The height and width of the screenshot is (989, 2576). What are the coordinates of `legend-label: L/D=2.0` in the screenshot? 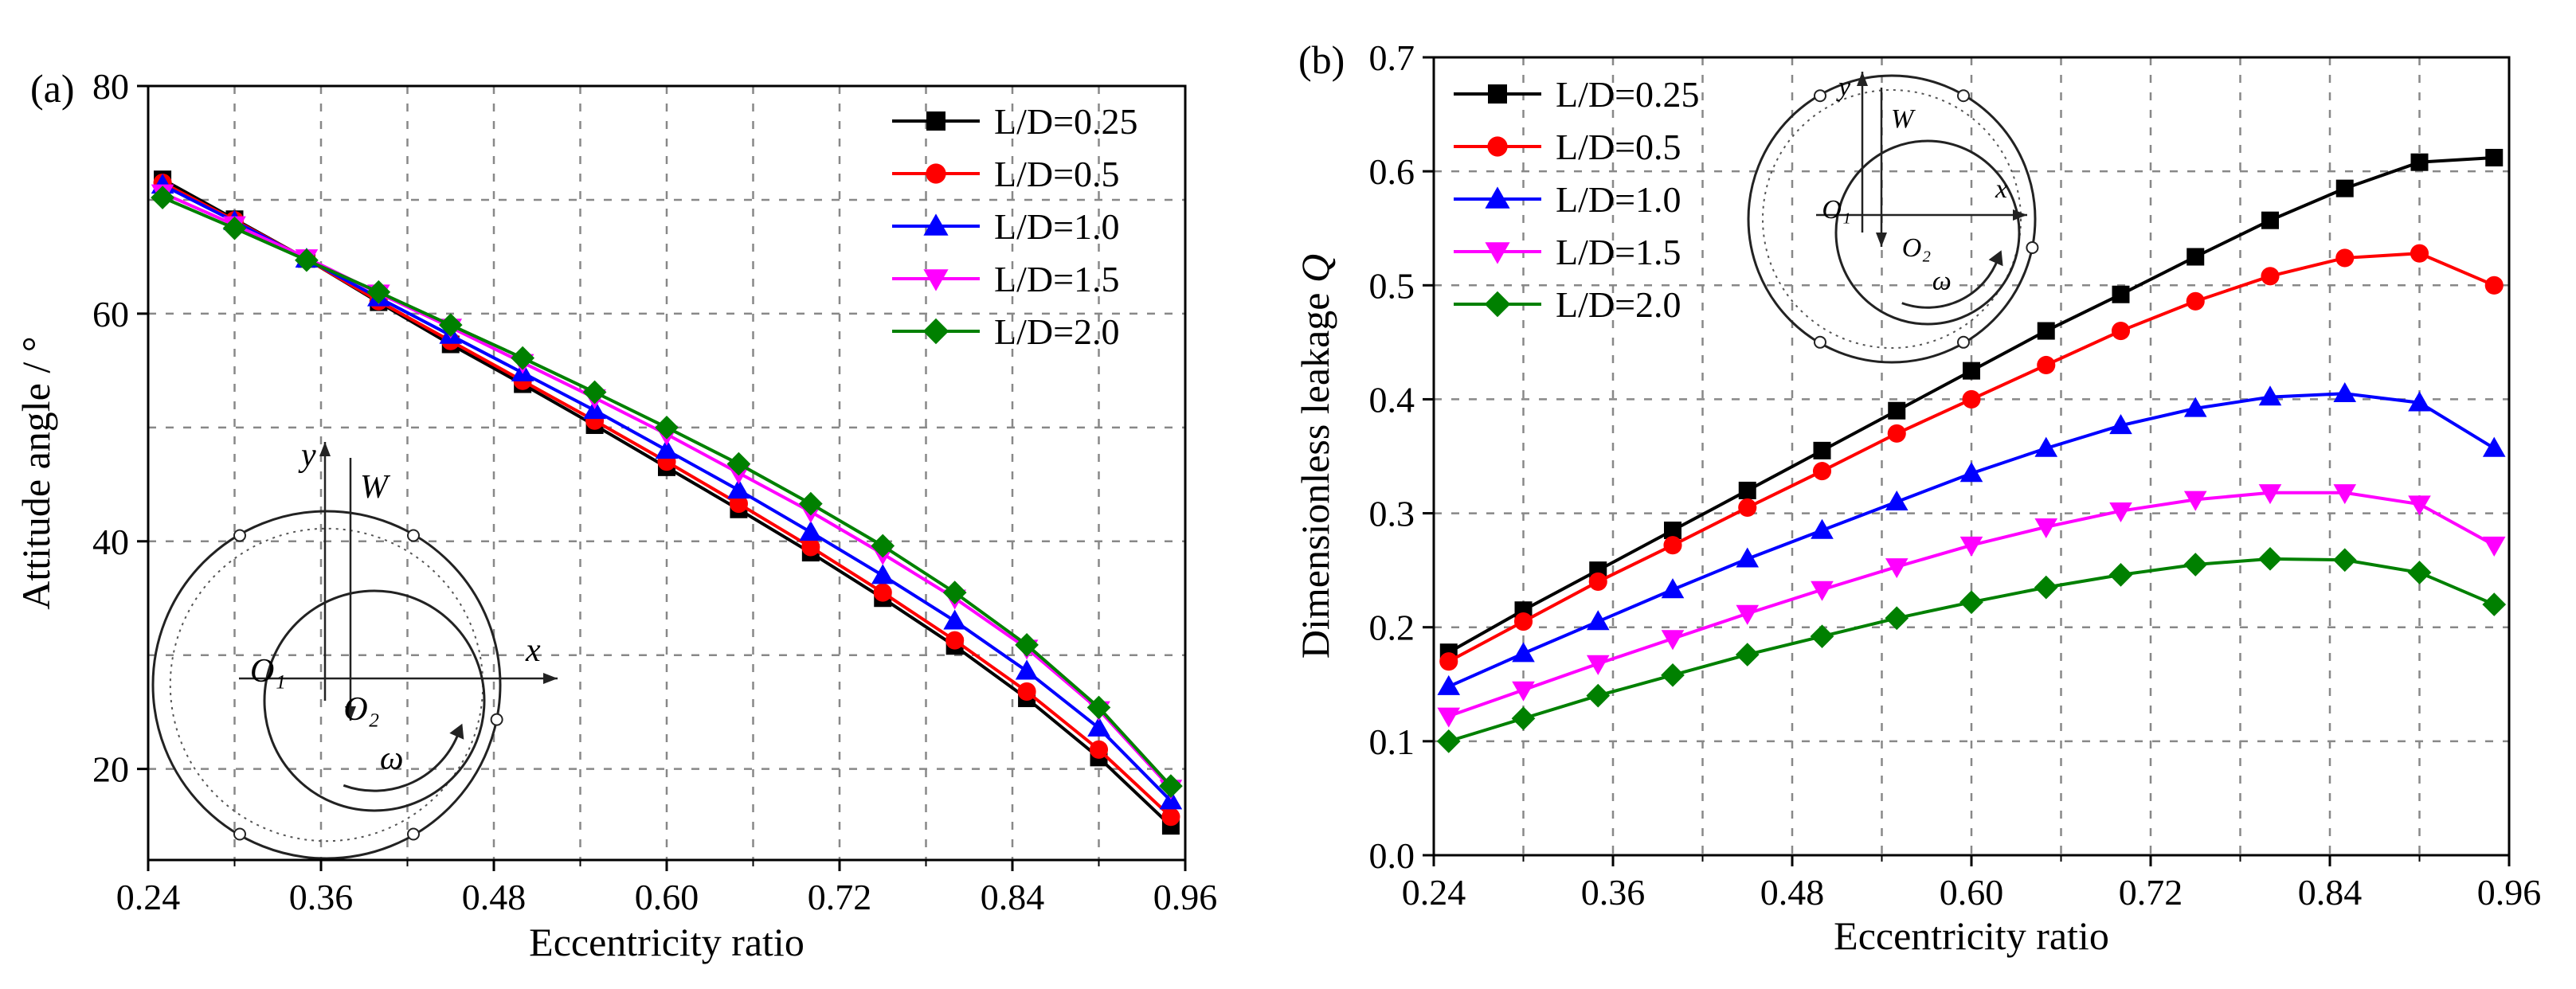 It's located at (1057, 331).